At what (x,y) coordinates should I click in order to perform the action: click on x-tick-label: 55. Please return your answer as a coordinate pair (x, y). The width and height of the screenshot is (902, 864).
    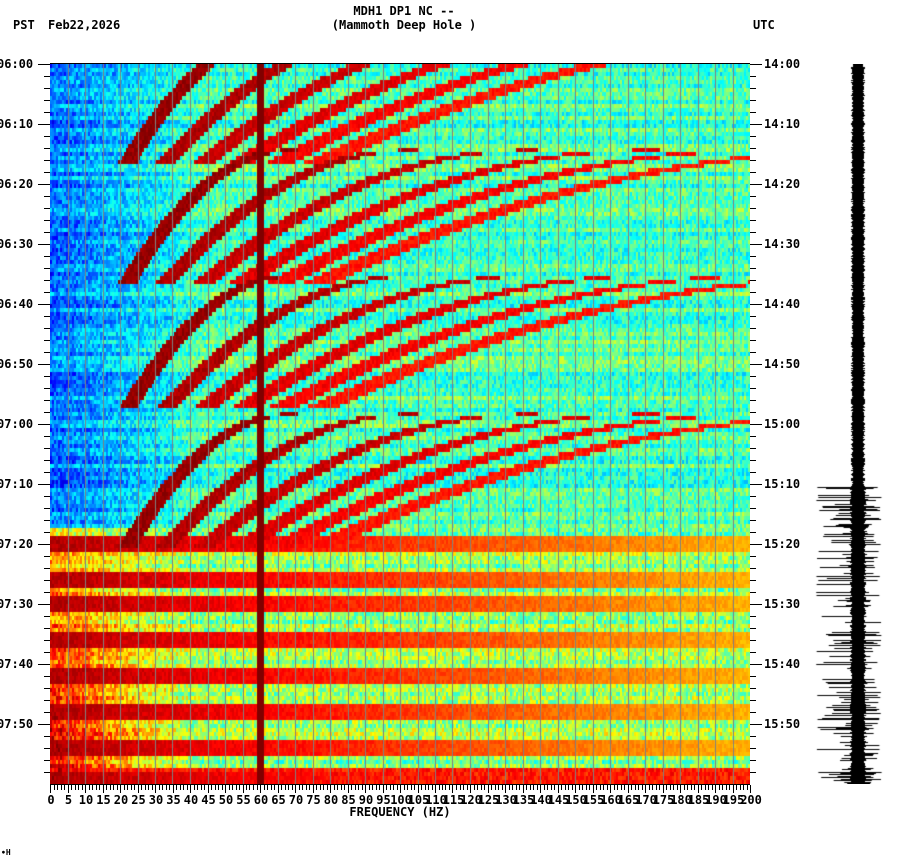
    Looking at the image, I should click on (243, 800).